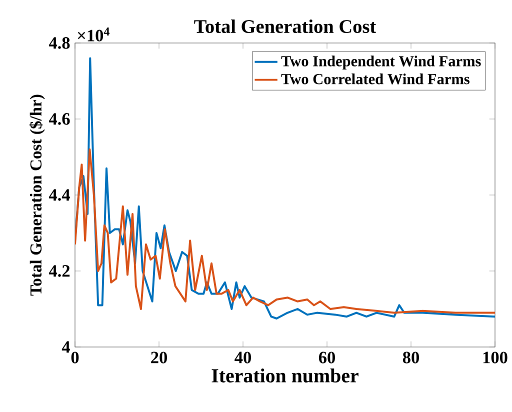 Image resolution: width=512 pixels, height=412 pixels. I want to click on x-tick-label: 100, so click(495, 358).